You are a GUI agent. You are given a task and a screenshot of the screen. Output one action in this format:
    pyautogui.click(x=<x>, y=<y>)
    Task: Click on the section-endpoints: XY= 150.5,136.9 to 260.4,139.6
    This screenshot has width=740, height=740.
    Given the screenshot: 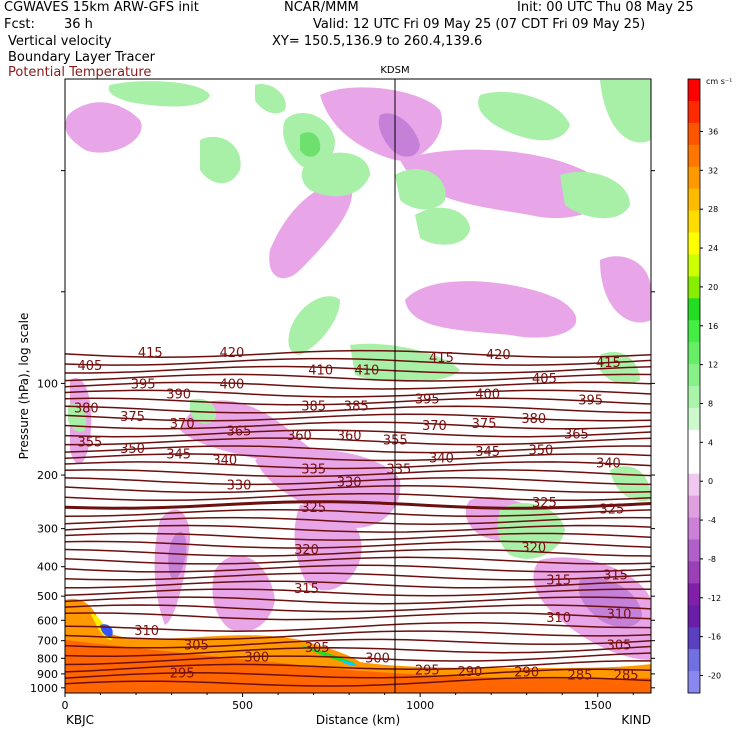 What is the action you would take?
    pyautogui.click(x=377, y=41)
    